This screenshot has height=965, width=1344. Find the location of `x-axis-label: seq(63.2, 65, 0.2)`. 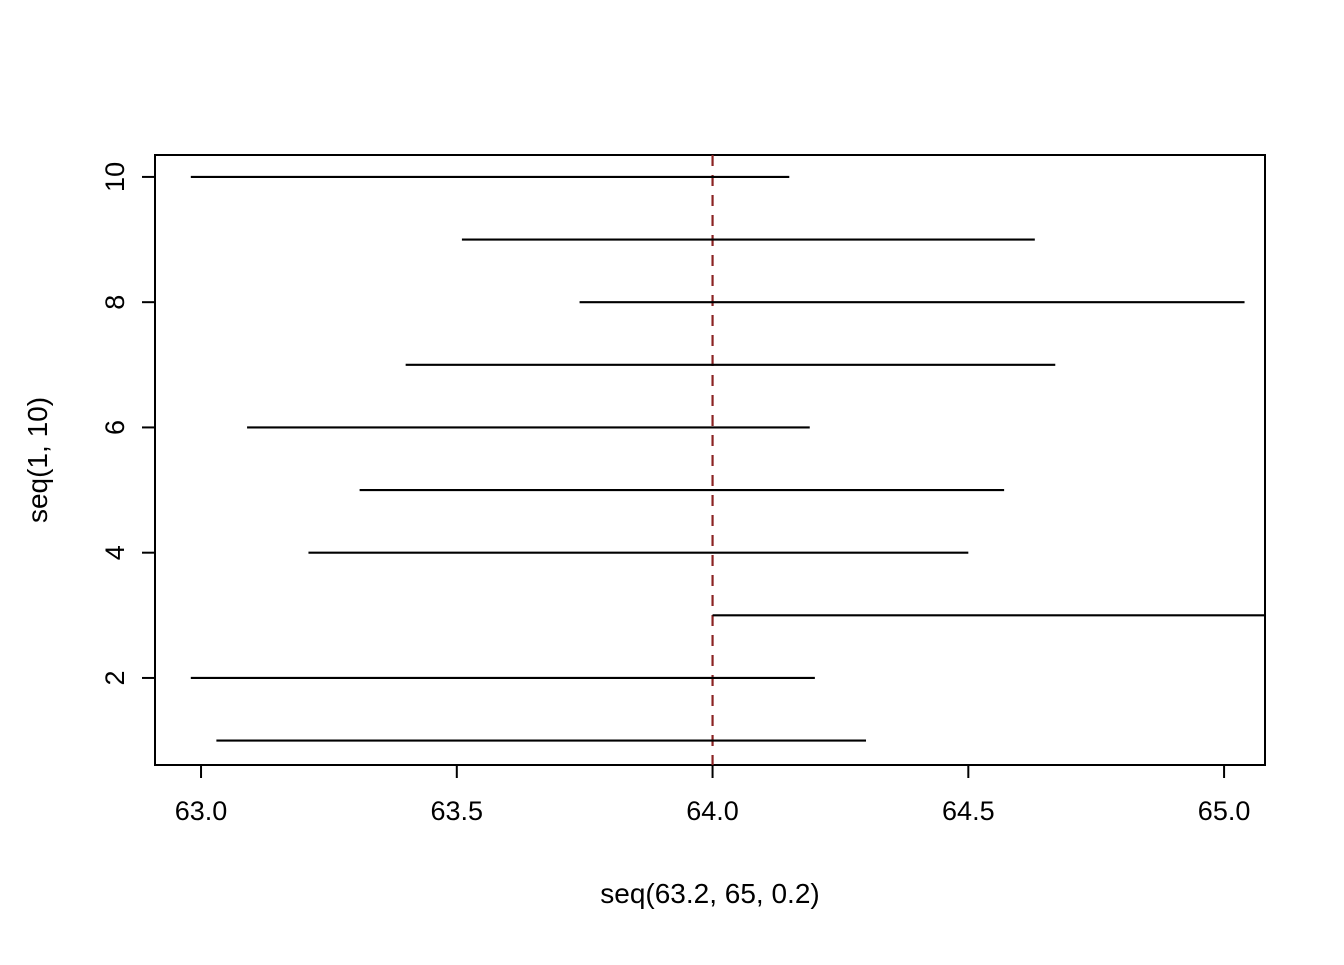

x-axis-label: seq(63.2, 65, 0.2) is located at coordinates (709, 893).